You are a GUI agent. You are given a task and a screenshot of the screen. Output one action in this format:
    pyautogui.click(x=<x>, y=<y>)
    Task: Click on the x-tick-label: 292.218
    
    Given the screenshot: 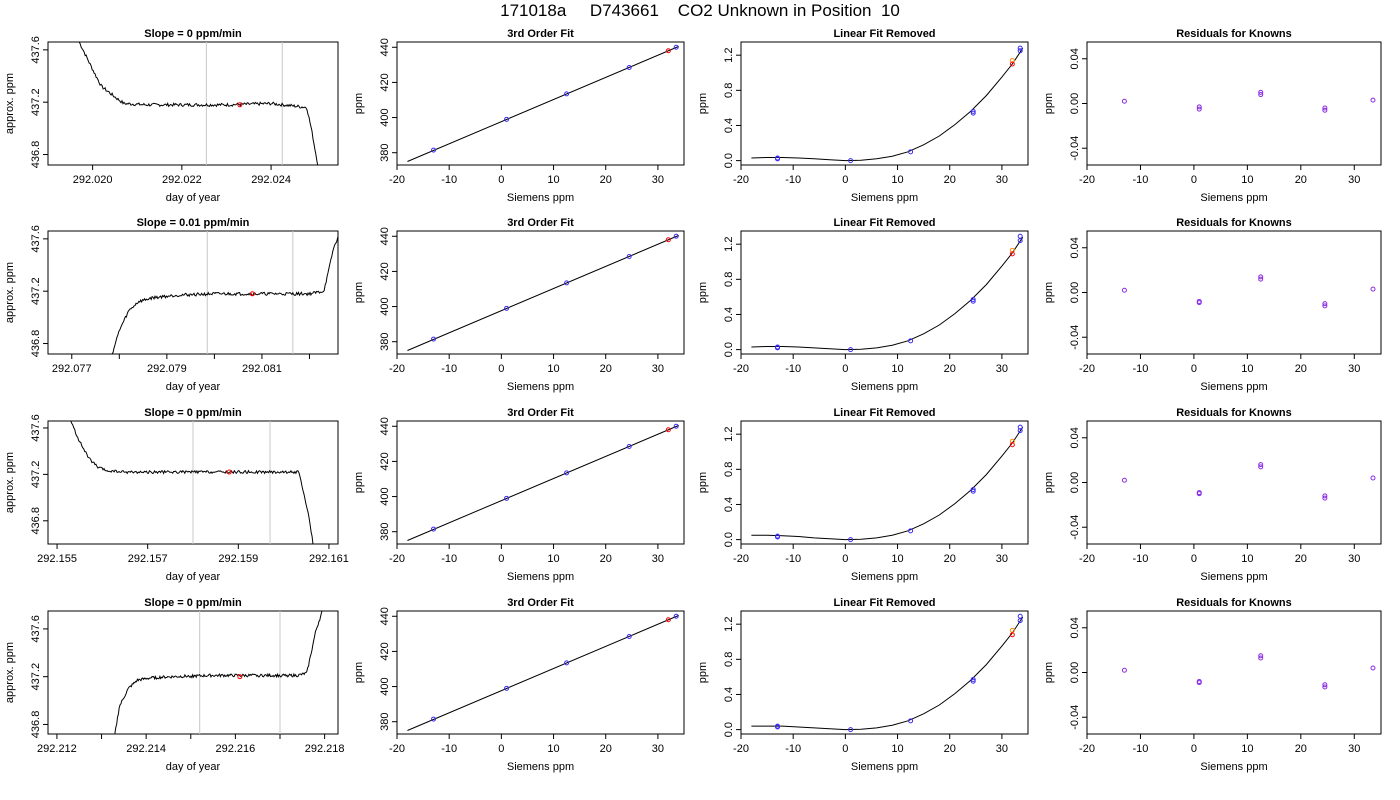 What is the action you would take?
    pyautogui.click(x=325, y=749)
    